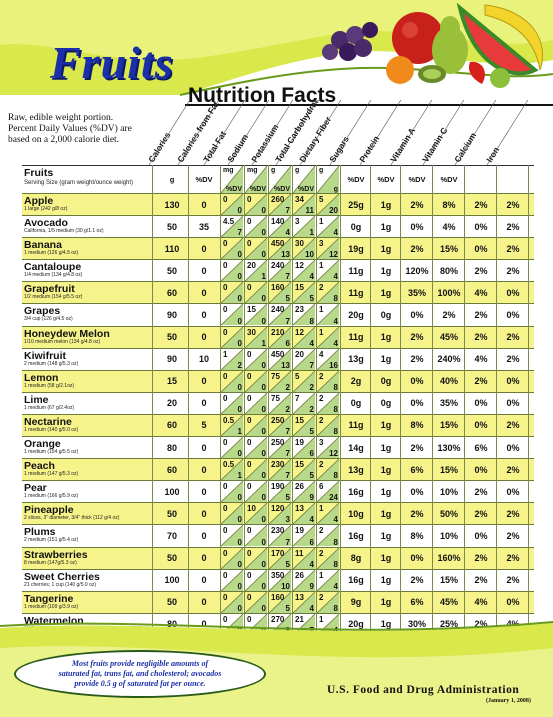 Image resolution: width=553 pixels, height=717 pixels. Describe the element at coordinates (417, 337) in the screenshot. I see `cell-vita: 2%` at that location.